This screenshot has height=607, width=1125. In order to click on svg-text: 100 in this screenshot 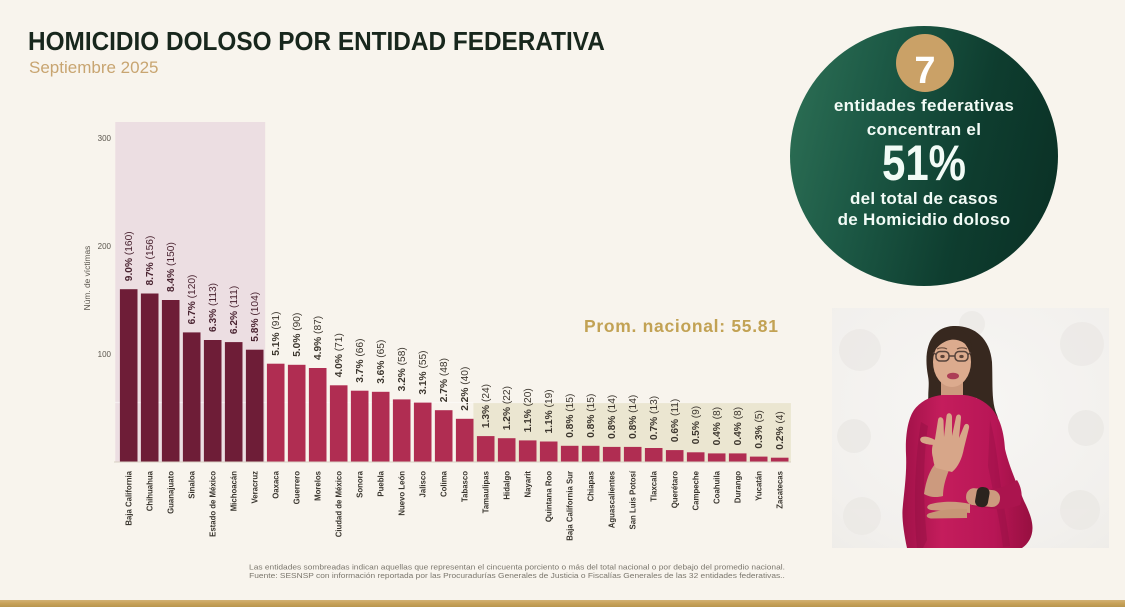, I will do `click(105, 354)`.